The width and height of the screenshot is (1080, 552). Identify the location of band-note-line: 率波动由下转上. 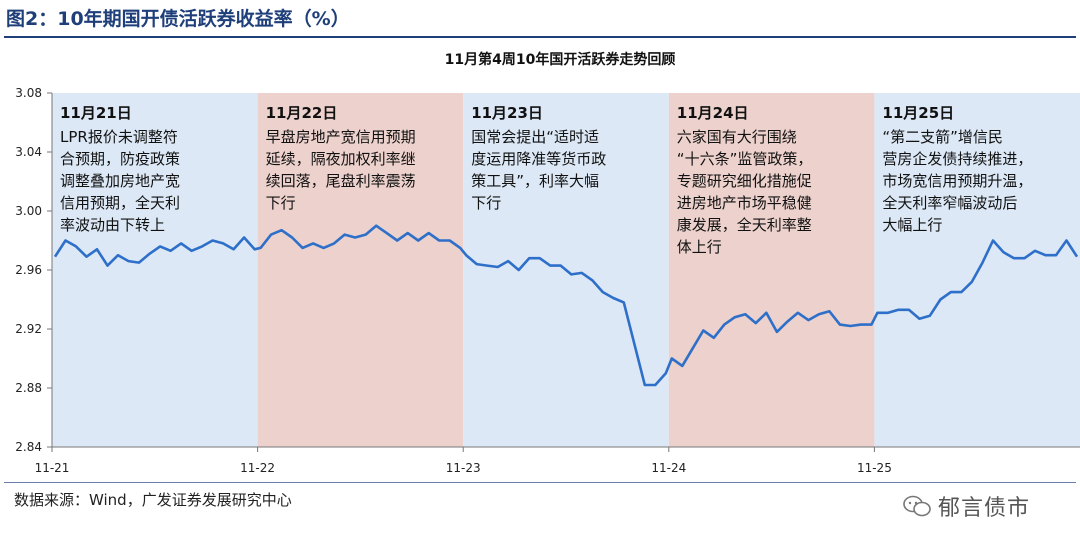
(112, 225).